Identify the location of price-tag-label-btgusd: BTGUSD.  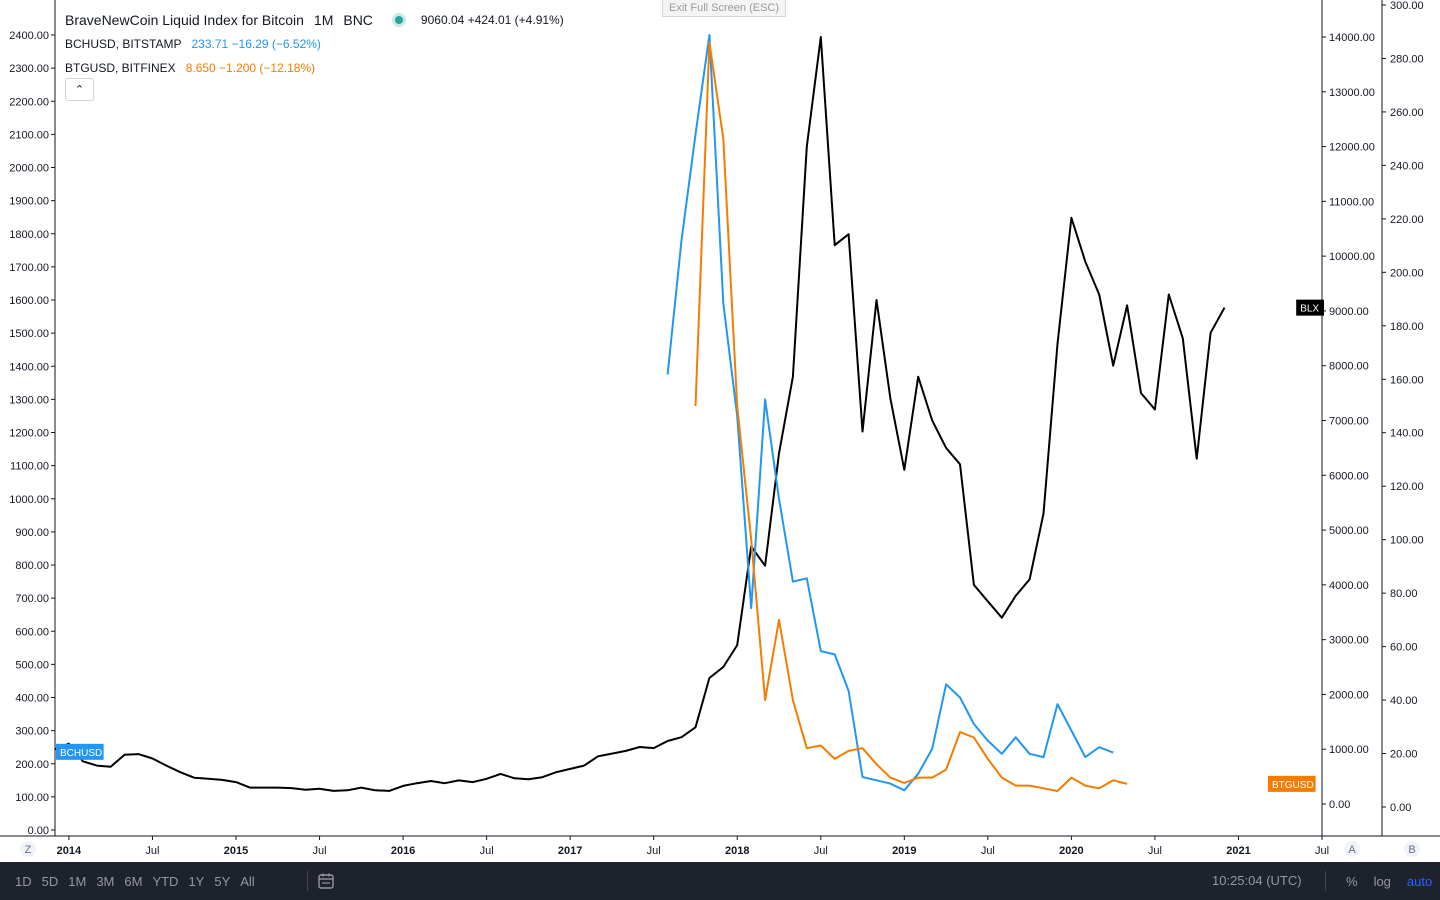
(1293, 785).